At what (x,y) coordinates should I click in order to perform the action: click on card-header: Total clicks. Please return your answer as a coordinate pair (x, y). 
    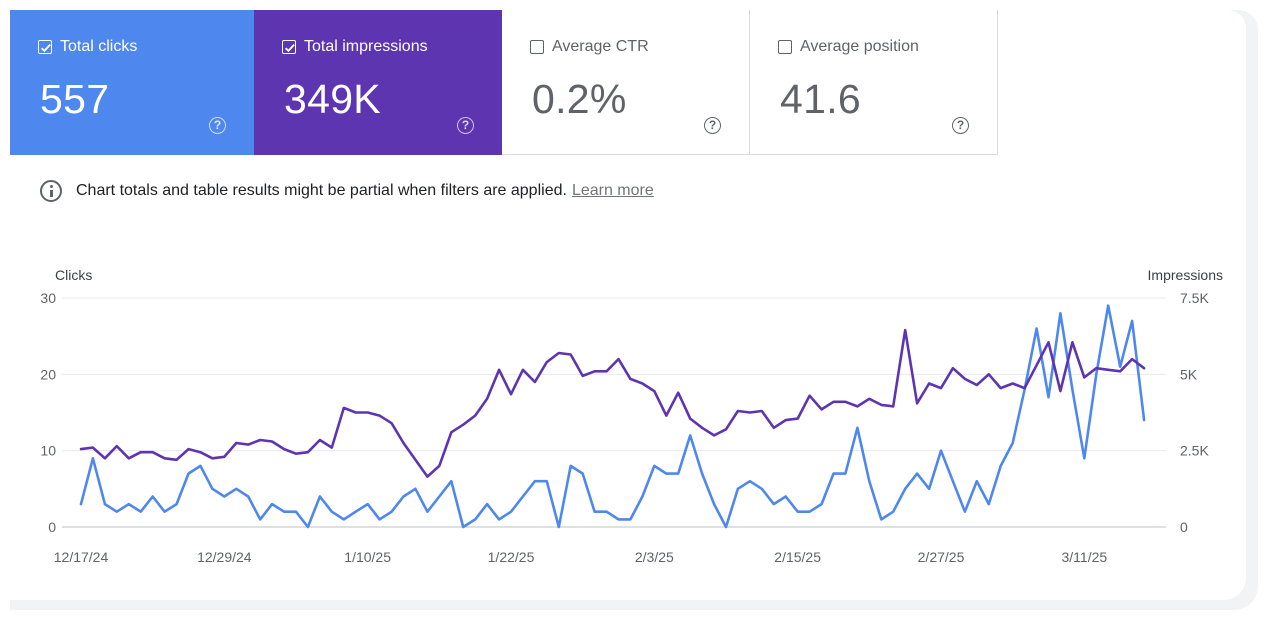
    Looking at the image, I should click on (87, 47).